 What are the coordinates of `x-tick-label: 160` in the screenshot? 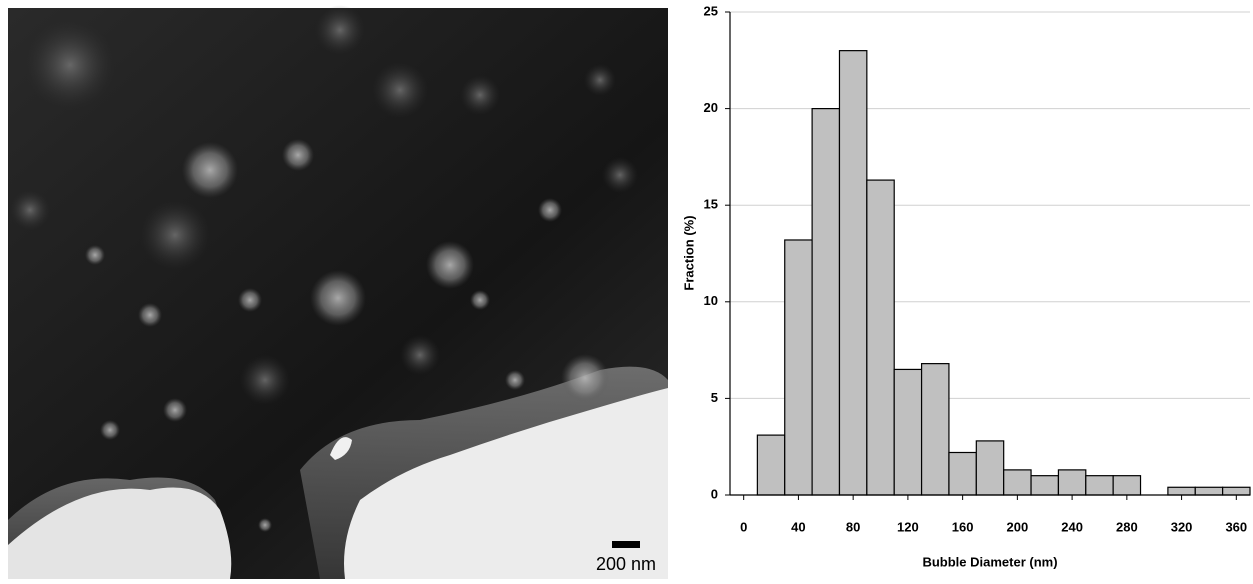 It's located at (963, 526).